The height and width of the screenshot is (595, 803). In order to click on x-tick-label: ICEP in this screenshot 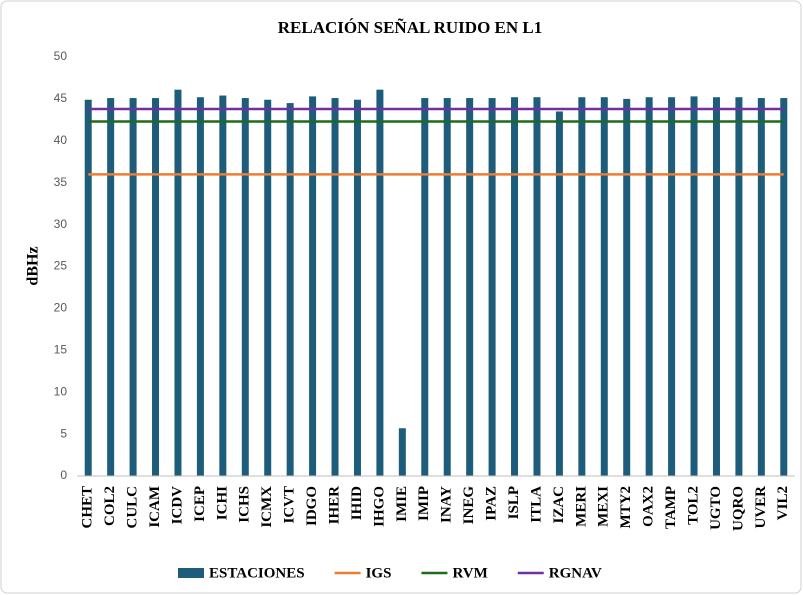, I will do `click(200, 504)`.